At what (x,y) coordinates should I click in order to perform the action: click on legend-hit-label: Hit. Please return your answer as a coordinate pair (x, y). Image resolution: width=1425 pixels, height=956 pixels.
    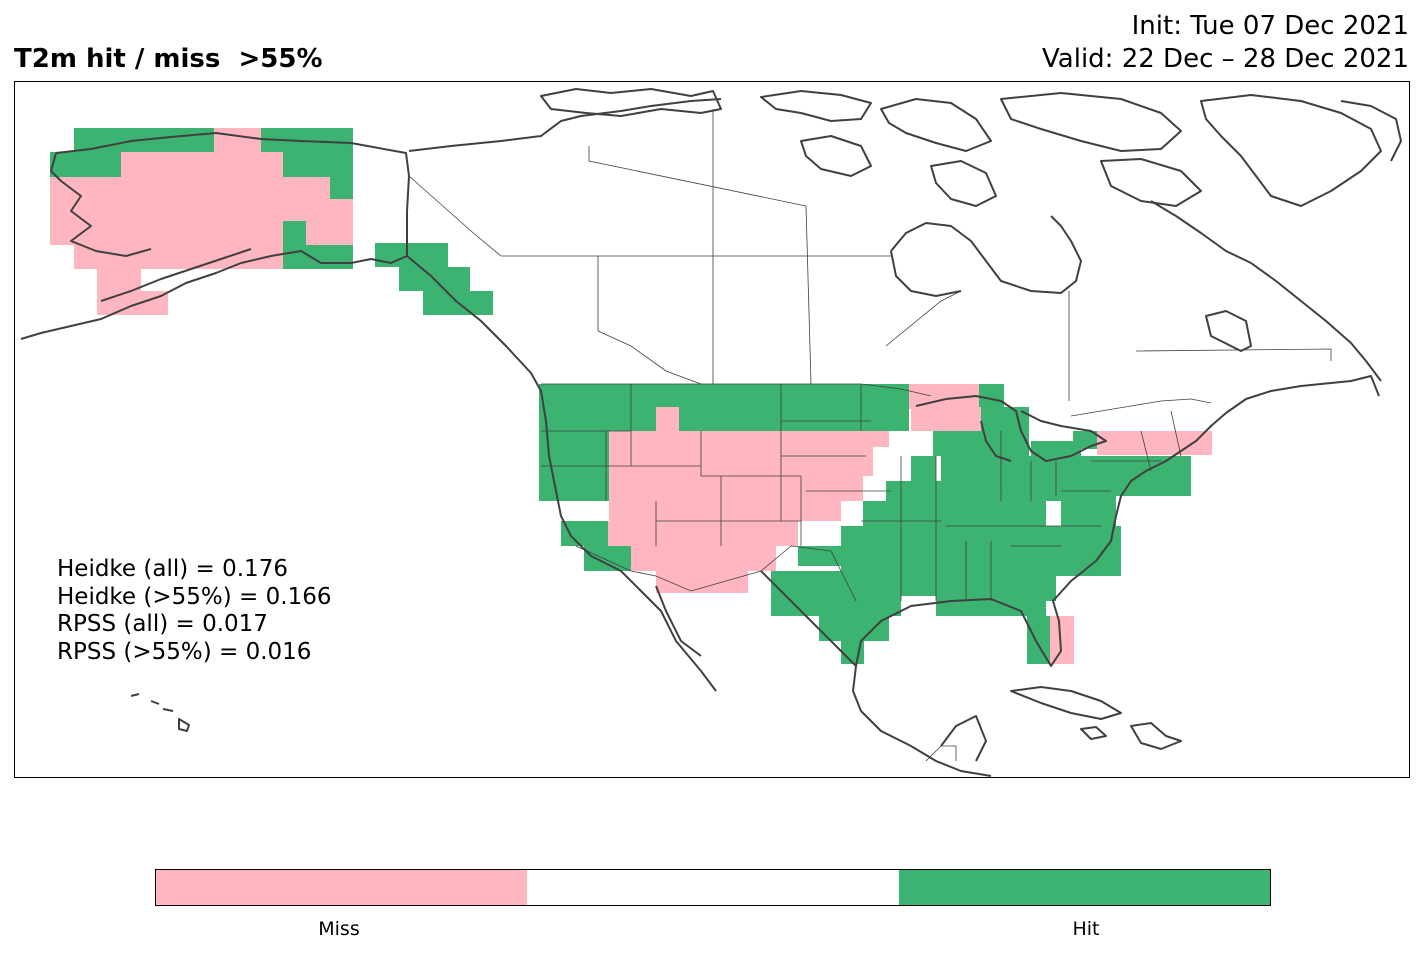
    Looking at the image, I should click on (1086, 929).